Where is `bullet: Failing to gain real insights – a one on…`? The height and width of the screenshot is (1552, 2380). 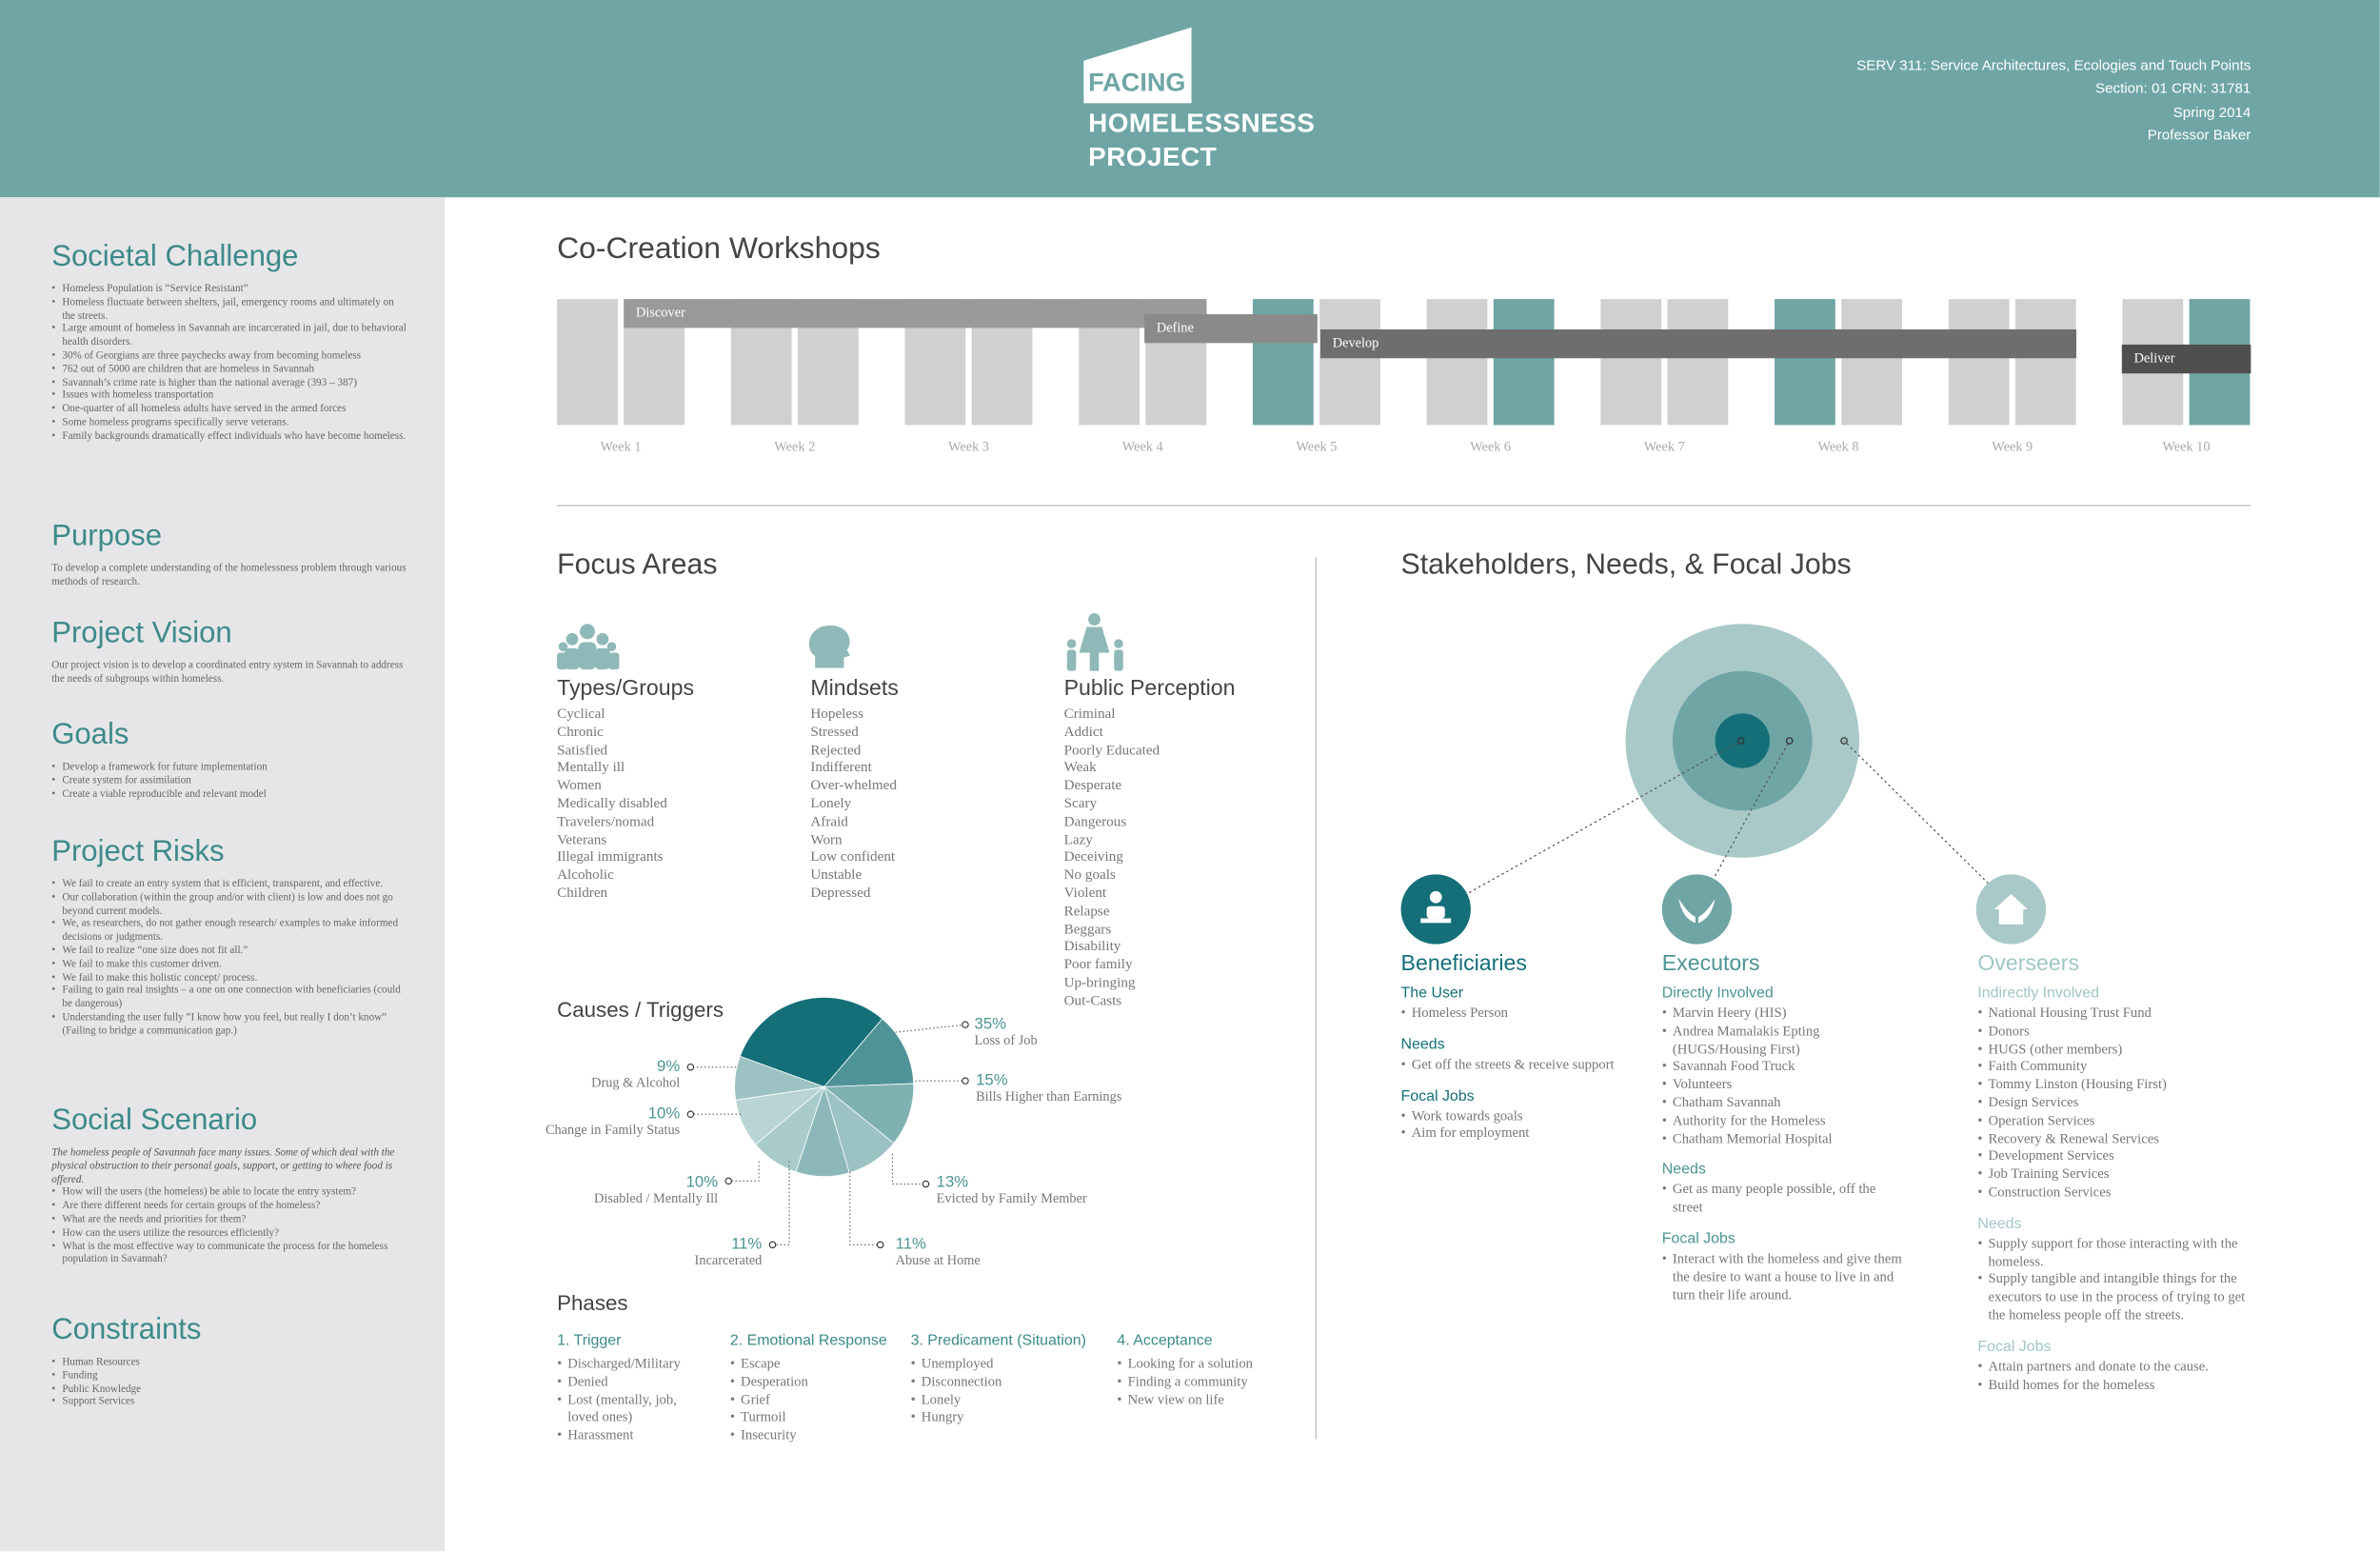
bullet: Failing to gain real insights – a one on… is located at coordinates (229, 998).